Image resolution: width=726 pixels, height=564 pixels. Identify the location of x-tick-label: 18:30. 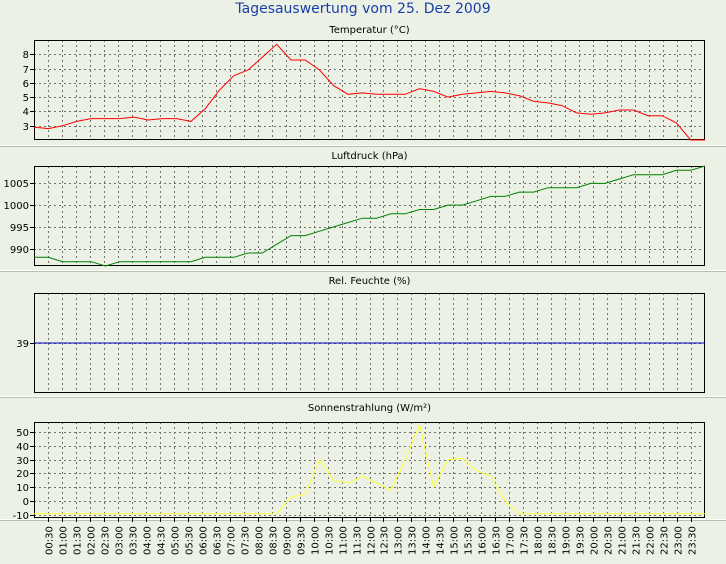
(553, 540).